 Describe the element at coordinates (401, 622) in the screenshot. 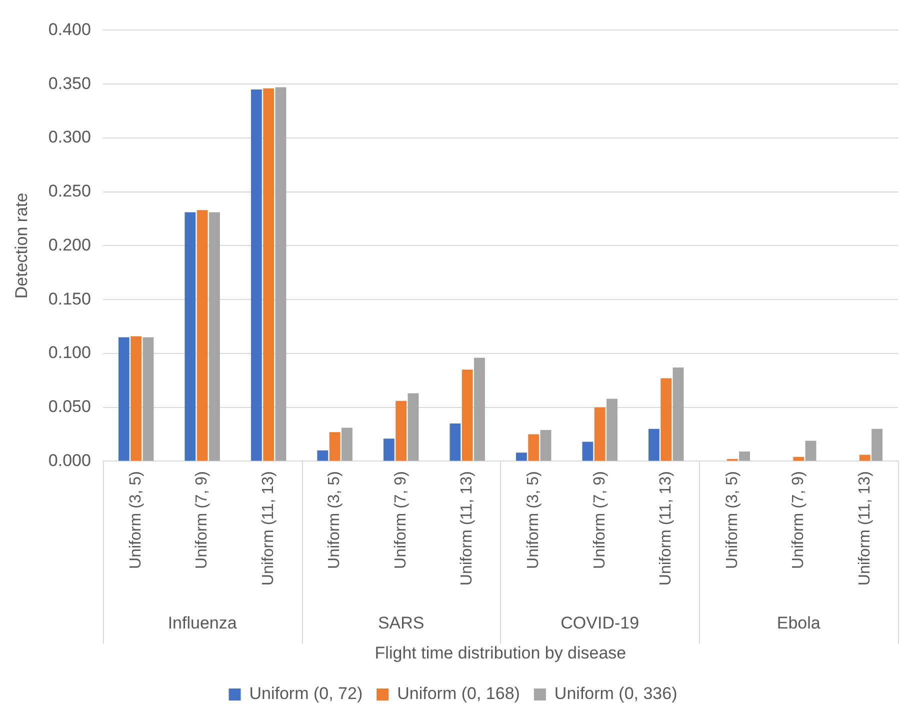

I see `text: SARS` at that location.